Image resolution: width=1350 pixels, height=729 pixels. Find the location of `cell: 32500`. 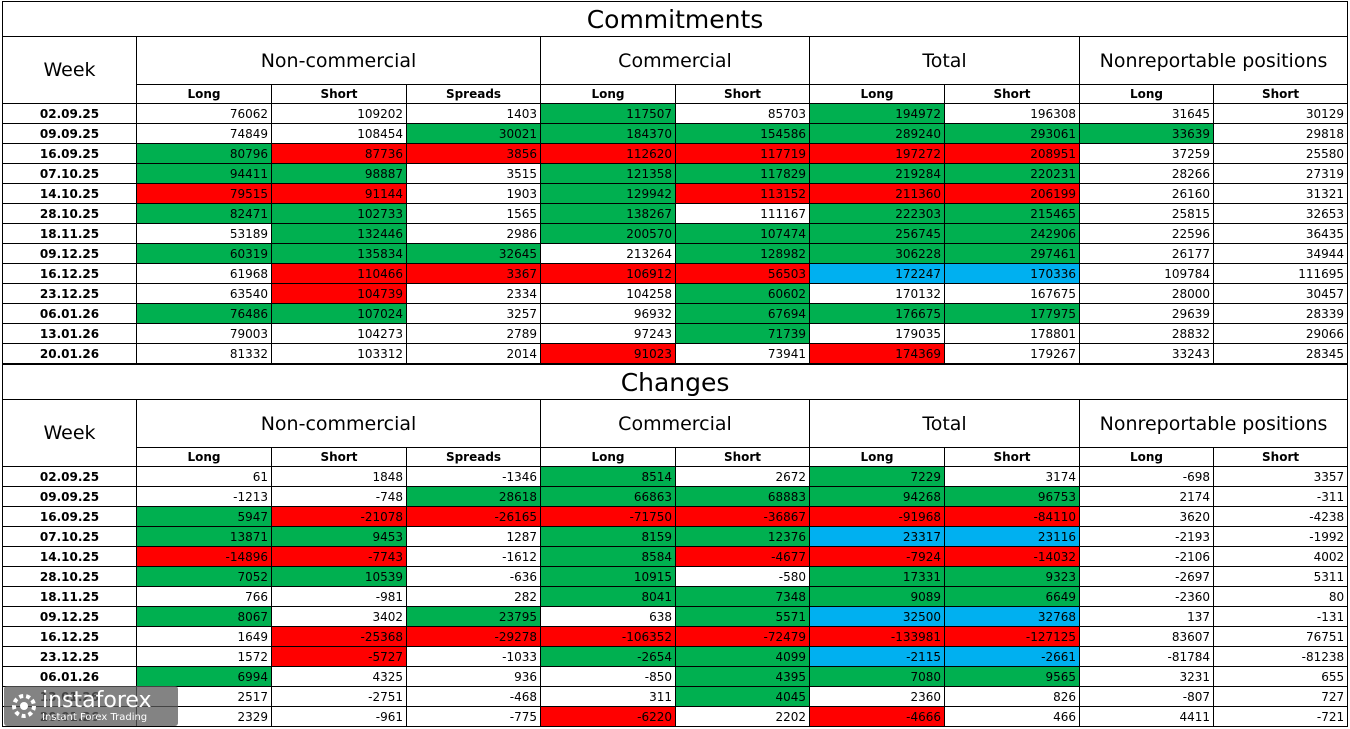

cell: 32500 is located at coordinates (877, 616).